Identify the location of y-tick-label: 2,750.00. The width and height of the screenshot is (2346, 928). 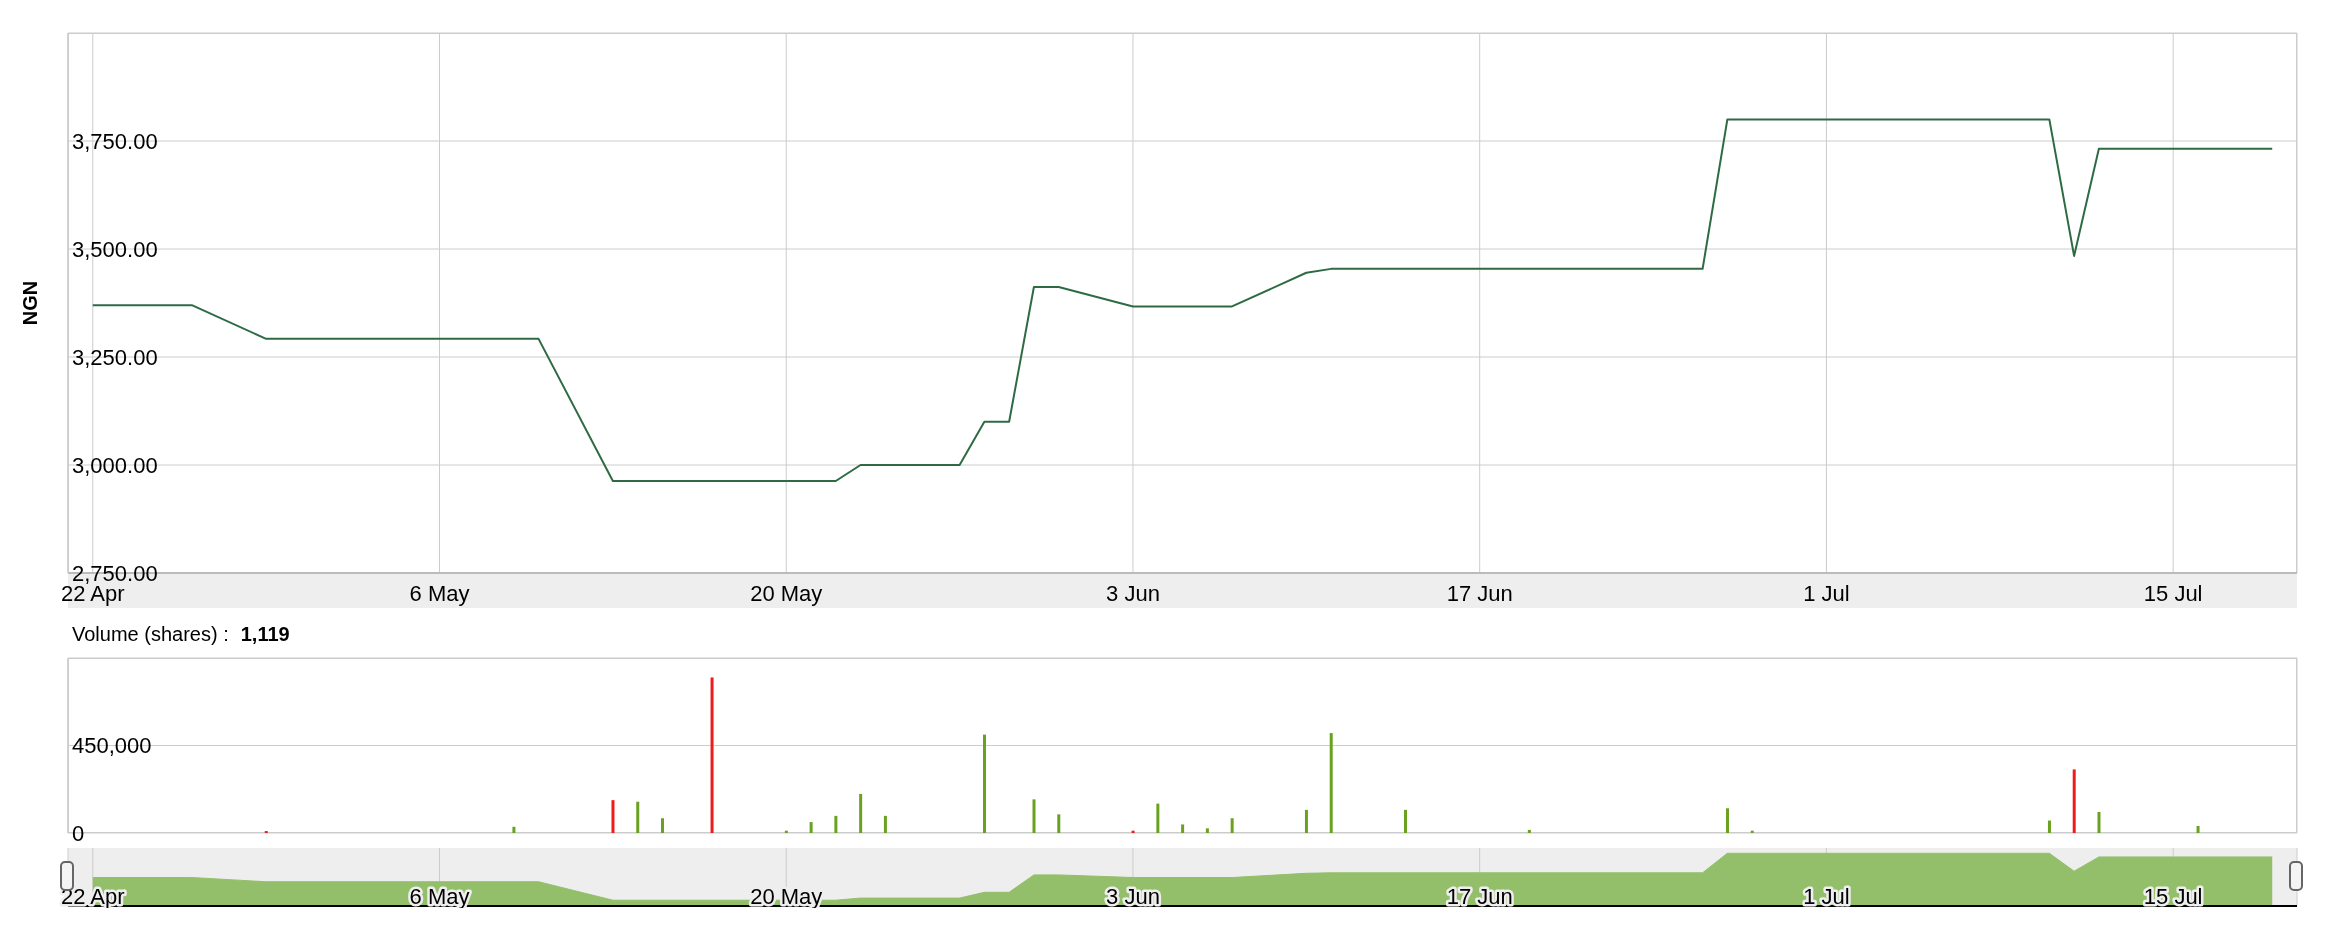
(115, 573).